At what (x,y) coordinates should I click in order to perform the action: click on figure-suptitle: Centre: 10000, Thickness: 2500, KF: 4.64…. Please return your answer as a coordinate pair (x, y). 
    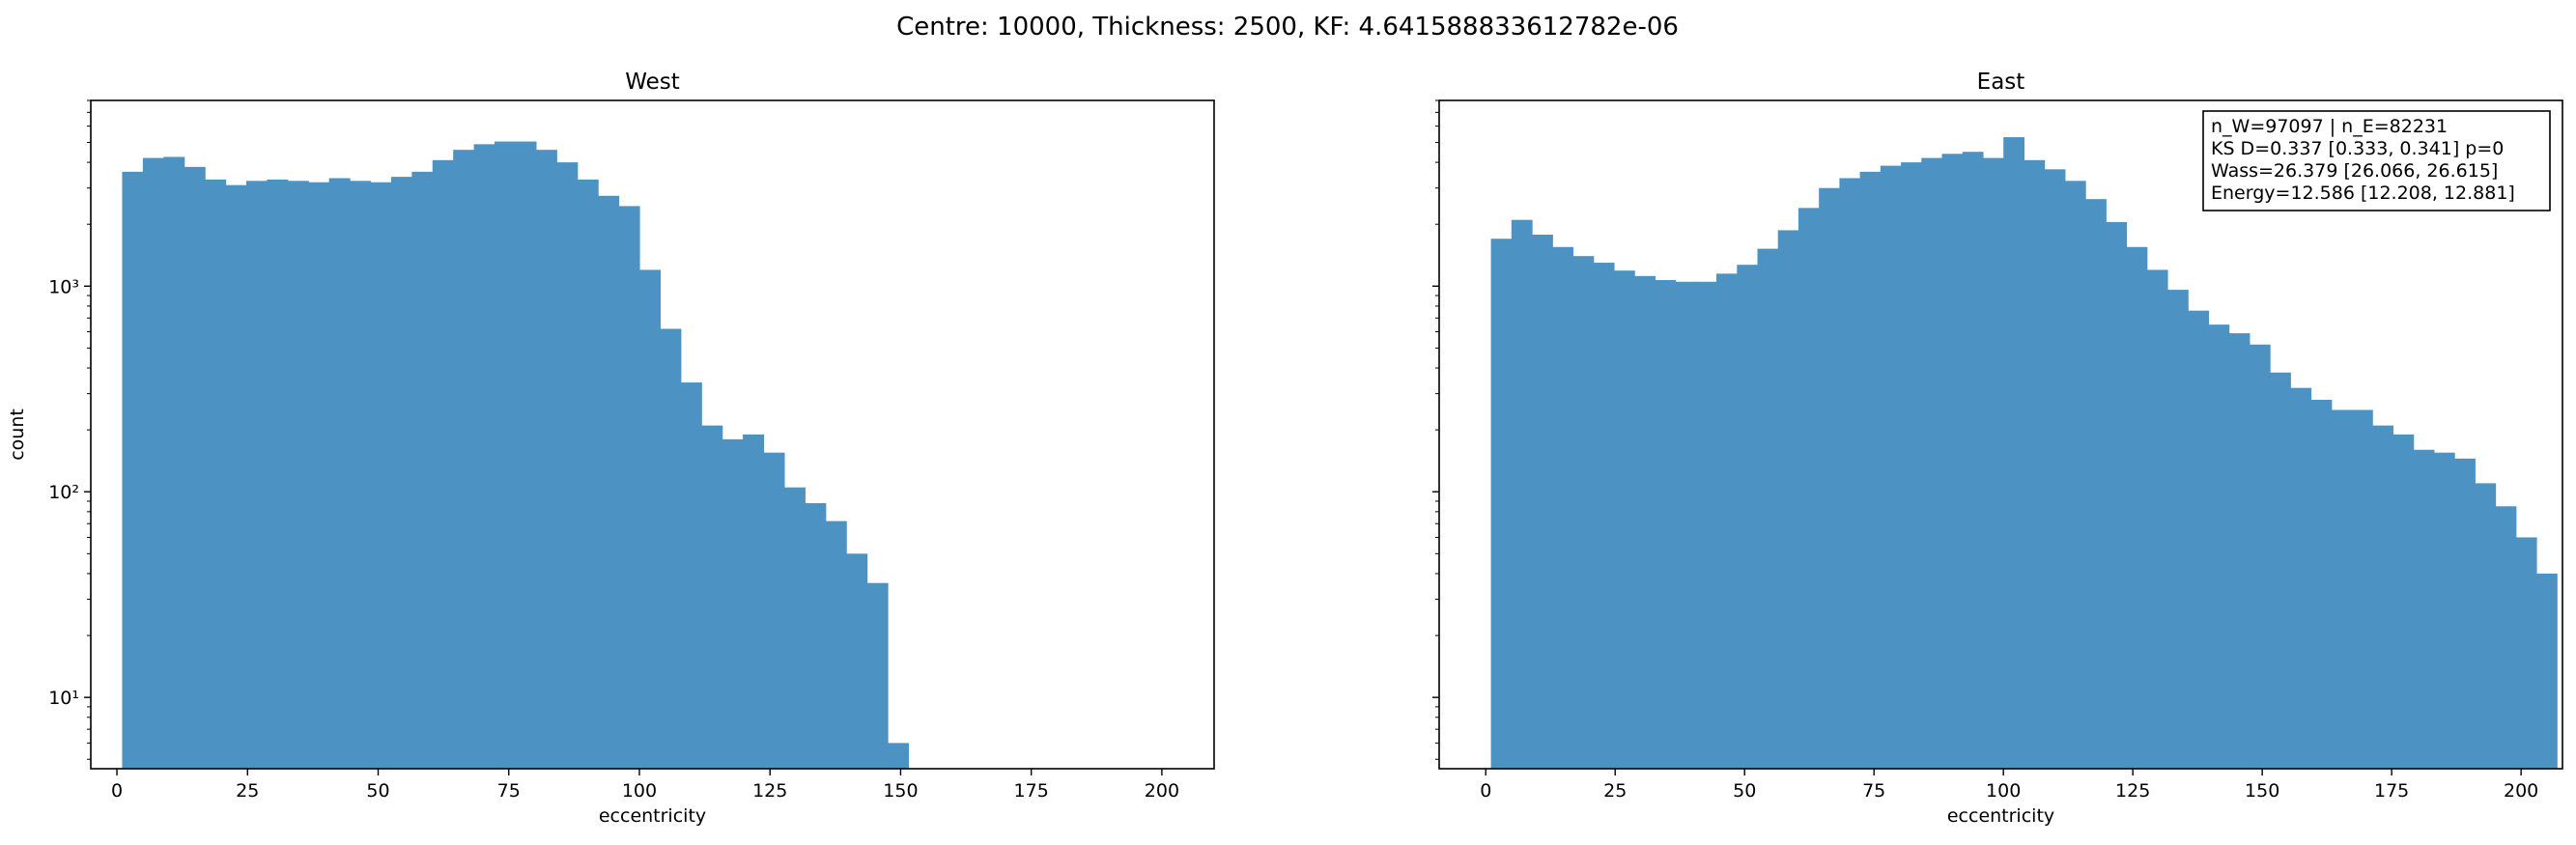
    Looking at the image, I should click on (1287, 27).